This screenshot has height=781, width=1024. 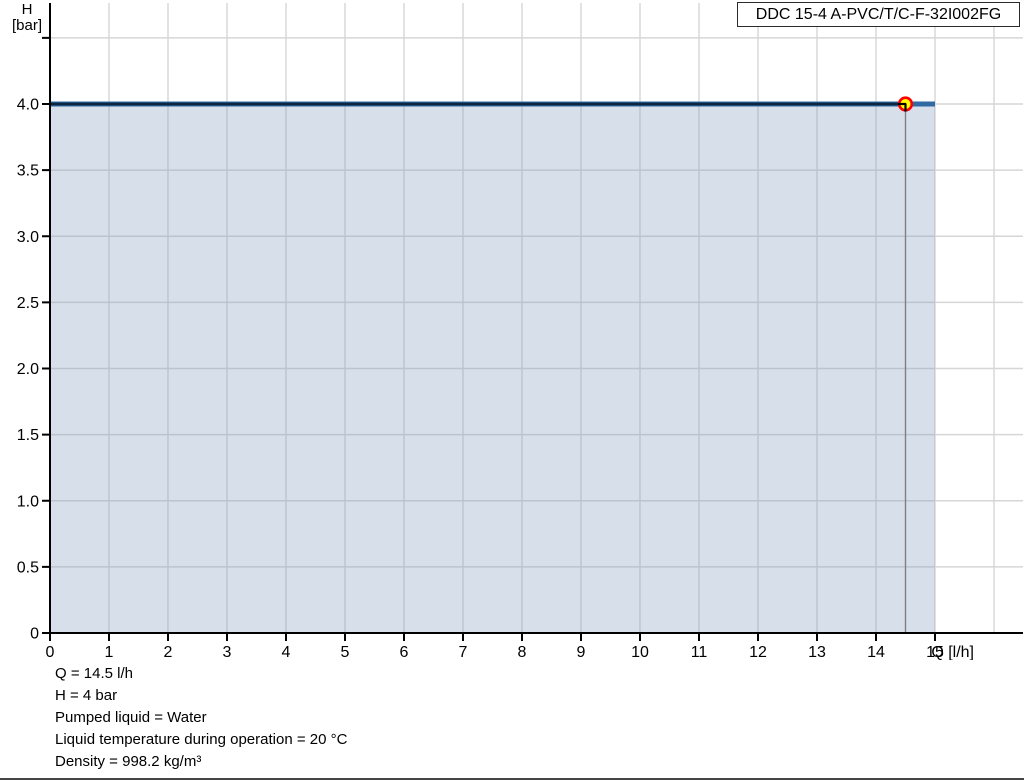 What do you see at coordinates (168, 652) in the screenshot?
I see `x-tick-label: 2` at bounding box center [168, 652].